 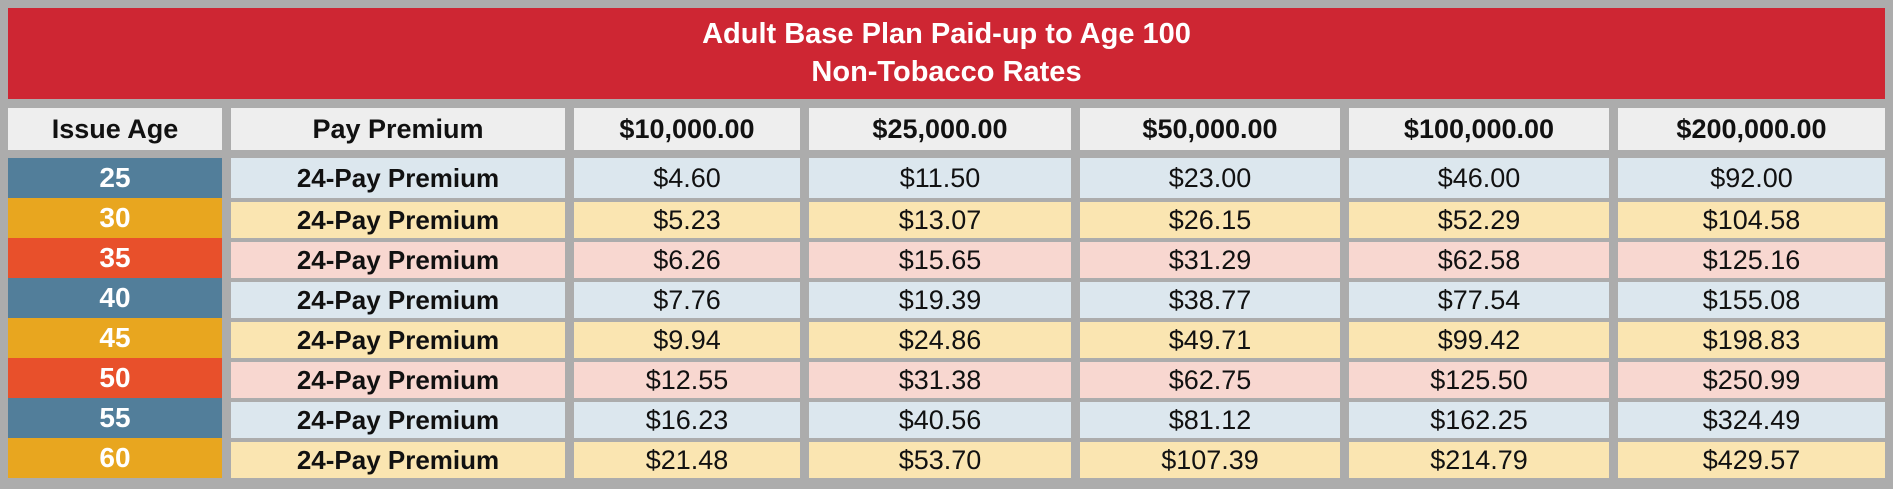 I want to click on rate-cell-100000: $46.00, so click(x=1479, y=178).